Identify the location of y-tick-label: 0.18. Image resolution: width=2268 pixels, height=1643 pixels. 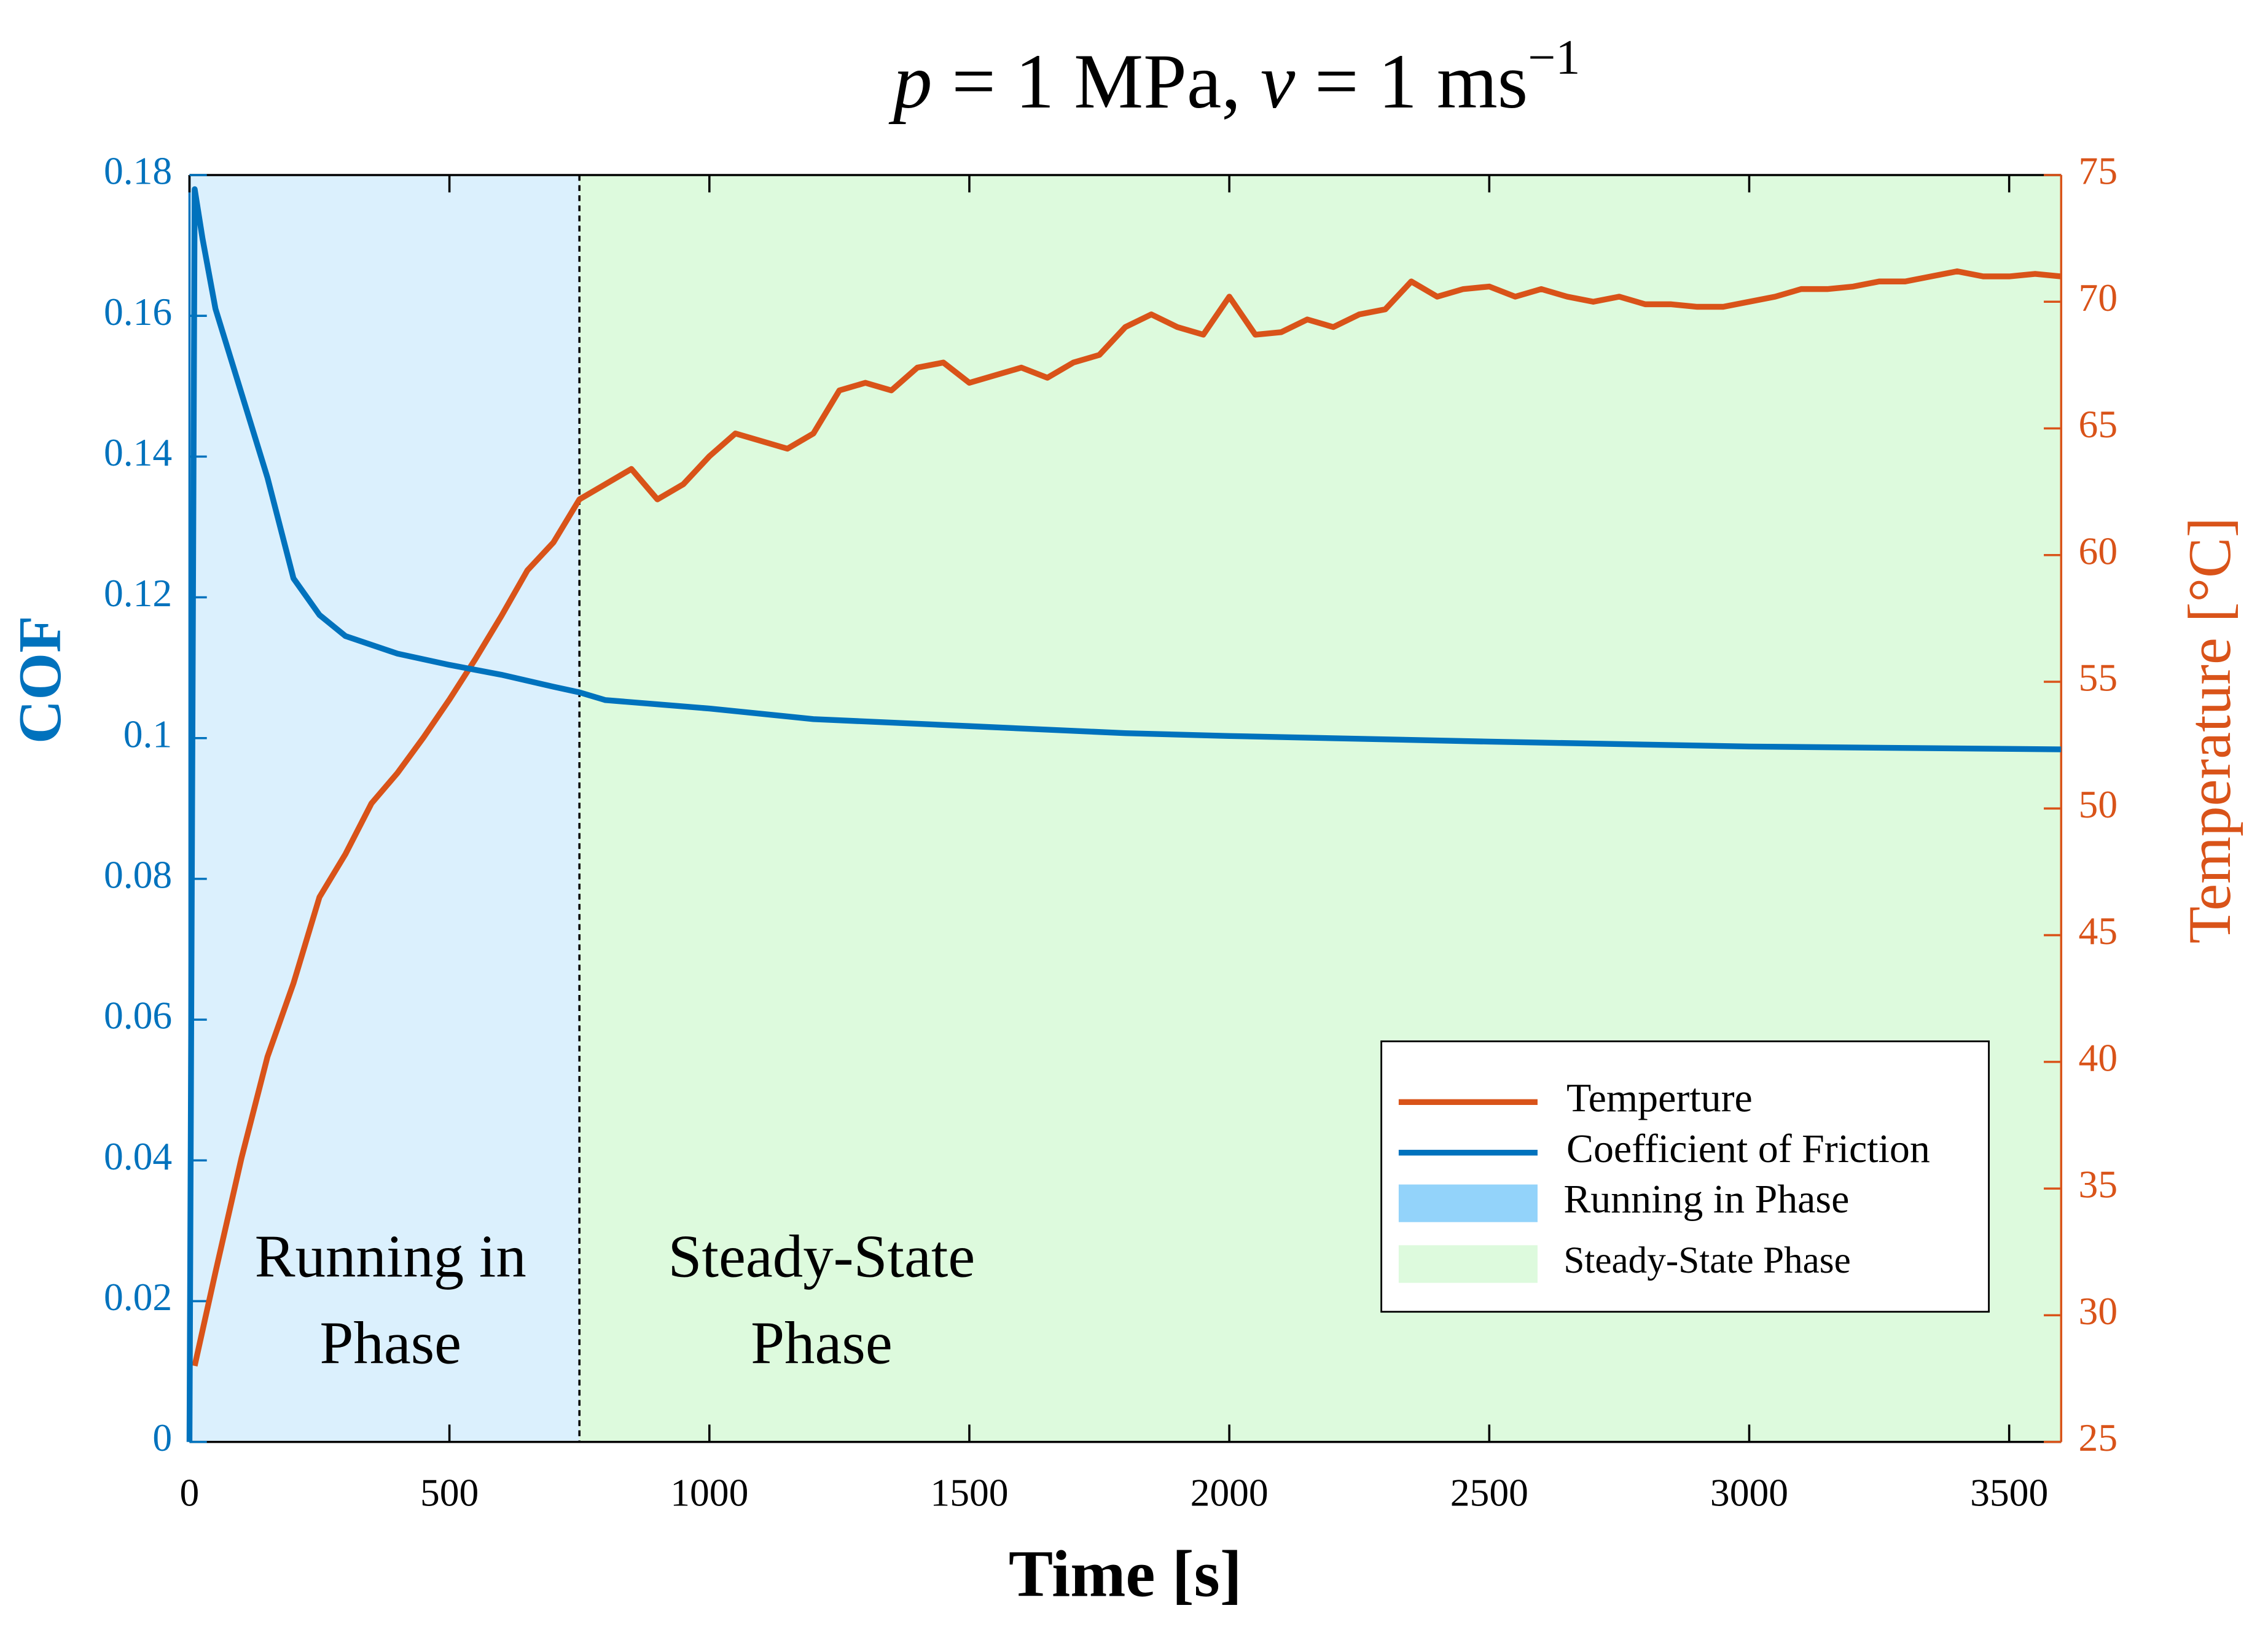
(138, 171).